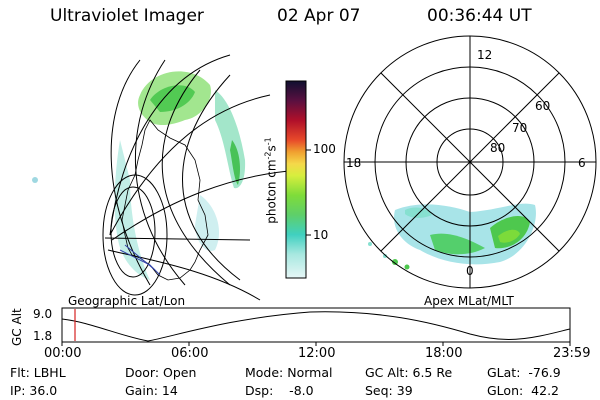 The height and width of the screenshot is (400, 600). I want to click on timeline-ylabel: GC Alt, so click(17, 327).